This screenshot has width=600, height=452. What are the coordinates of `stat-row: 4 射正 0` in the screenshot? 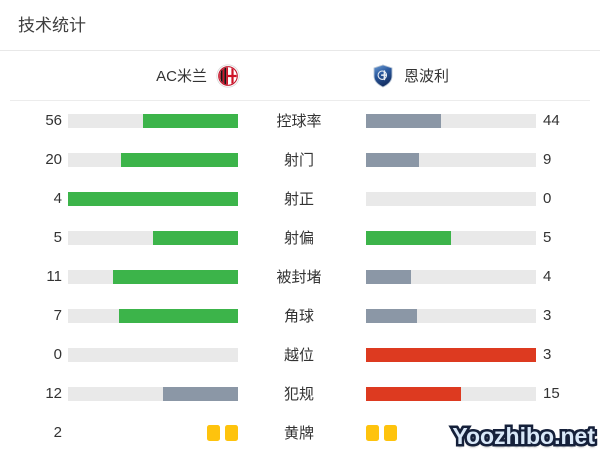 It's located at (300, 198).